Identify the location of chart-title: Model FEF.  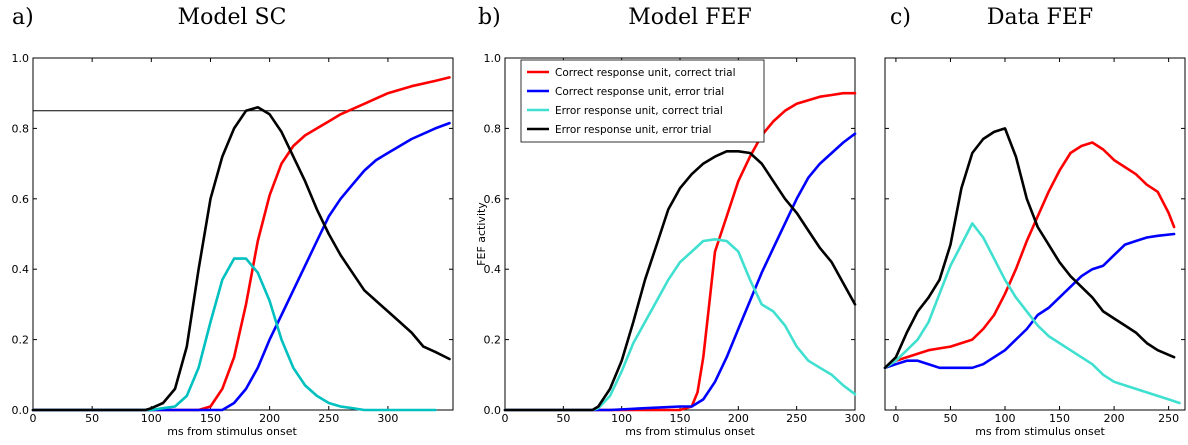
(690, 17).